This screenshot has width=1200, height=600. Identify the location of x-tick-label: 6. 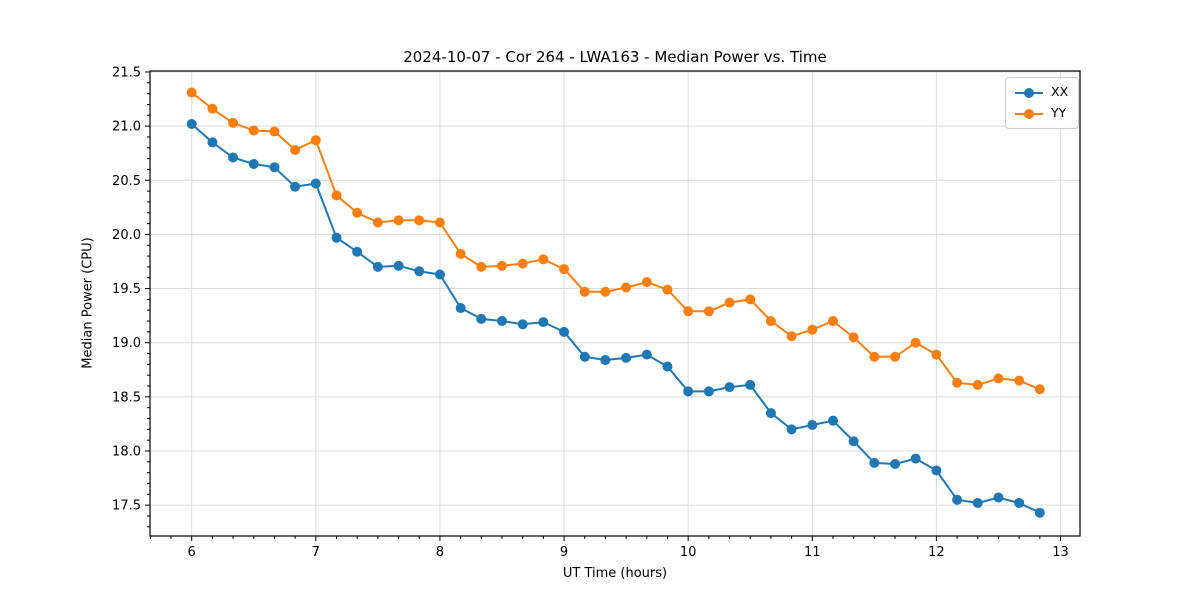
(192, 552).